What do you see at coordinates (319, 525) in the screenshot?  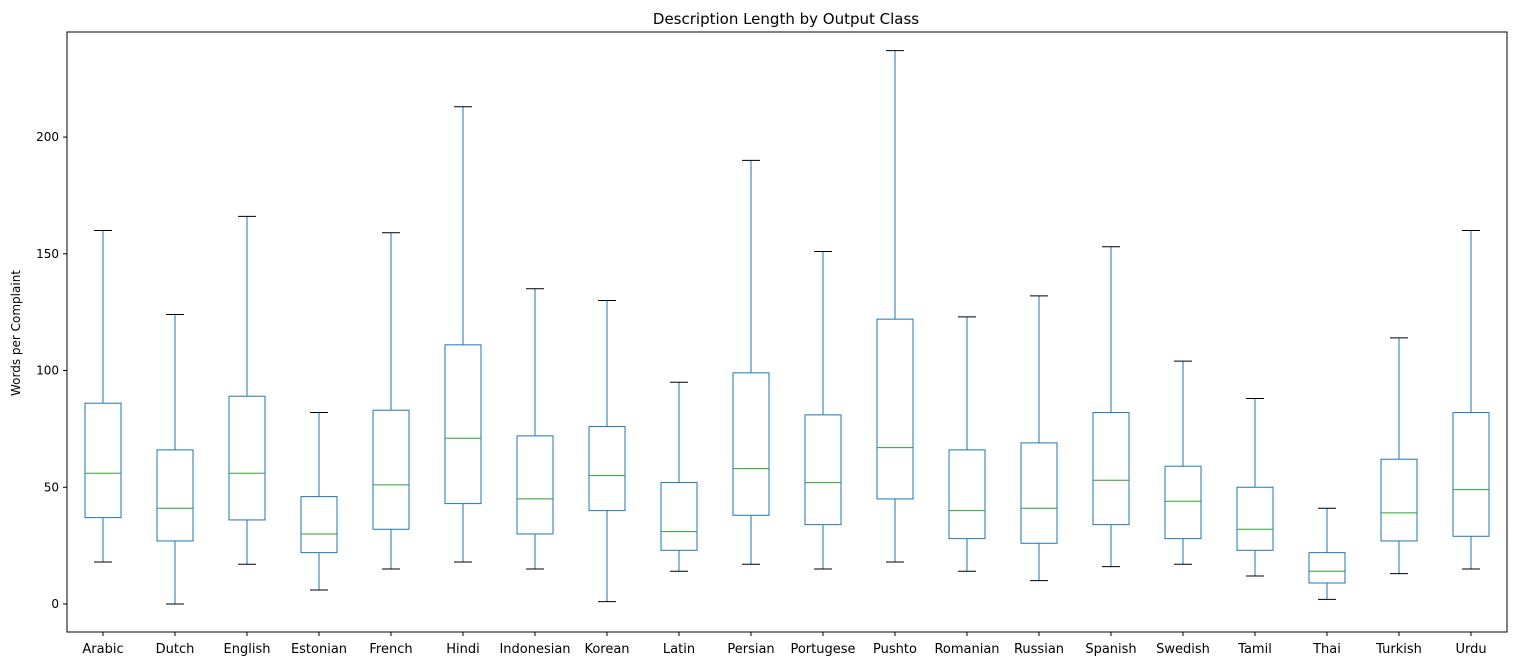 I see `box-estonian` at bounding box center [319, 525].